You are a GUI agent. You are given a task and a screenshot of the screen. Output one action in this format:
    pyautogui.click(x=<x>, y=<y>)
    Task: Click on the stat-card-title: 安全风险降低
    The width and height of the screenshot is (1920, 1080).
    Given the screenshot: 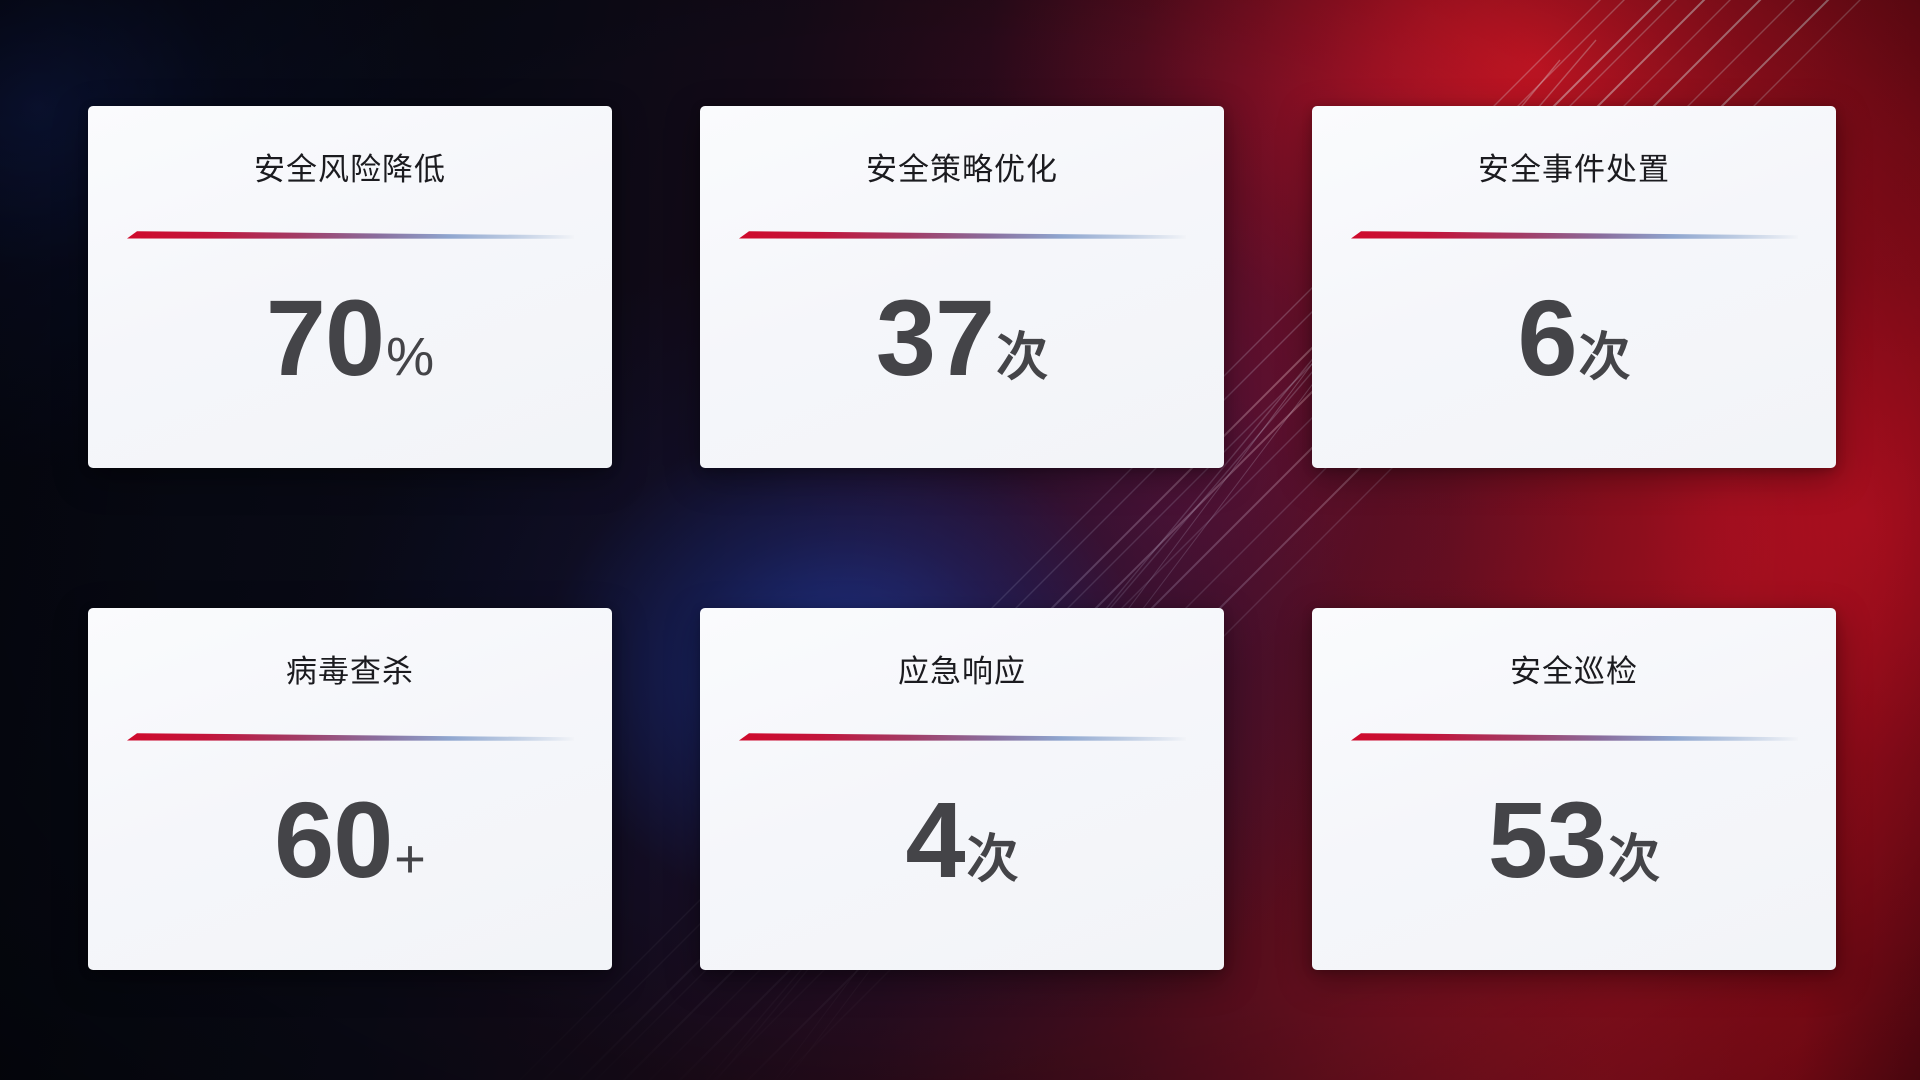 What is the action you would take?
    pyautogui.click(x=350, y=169)
    